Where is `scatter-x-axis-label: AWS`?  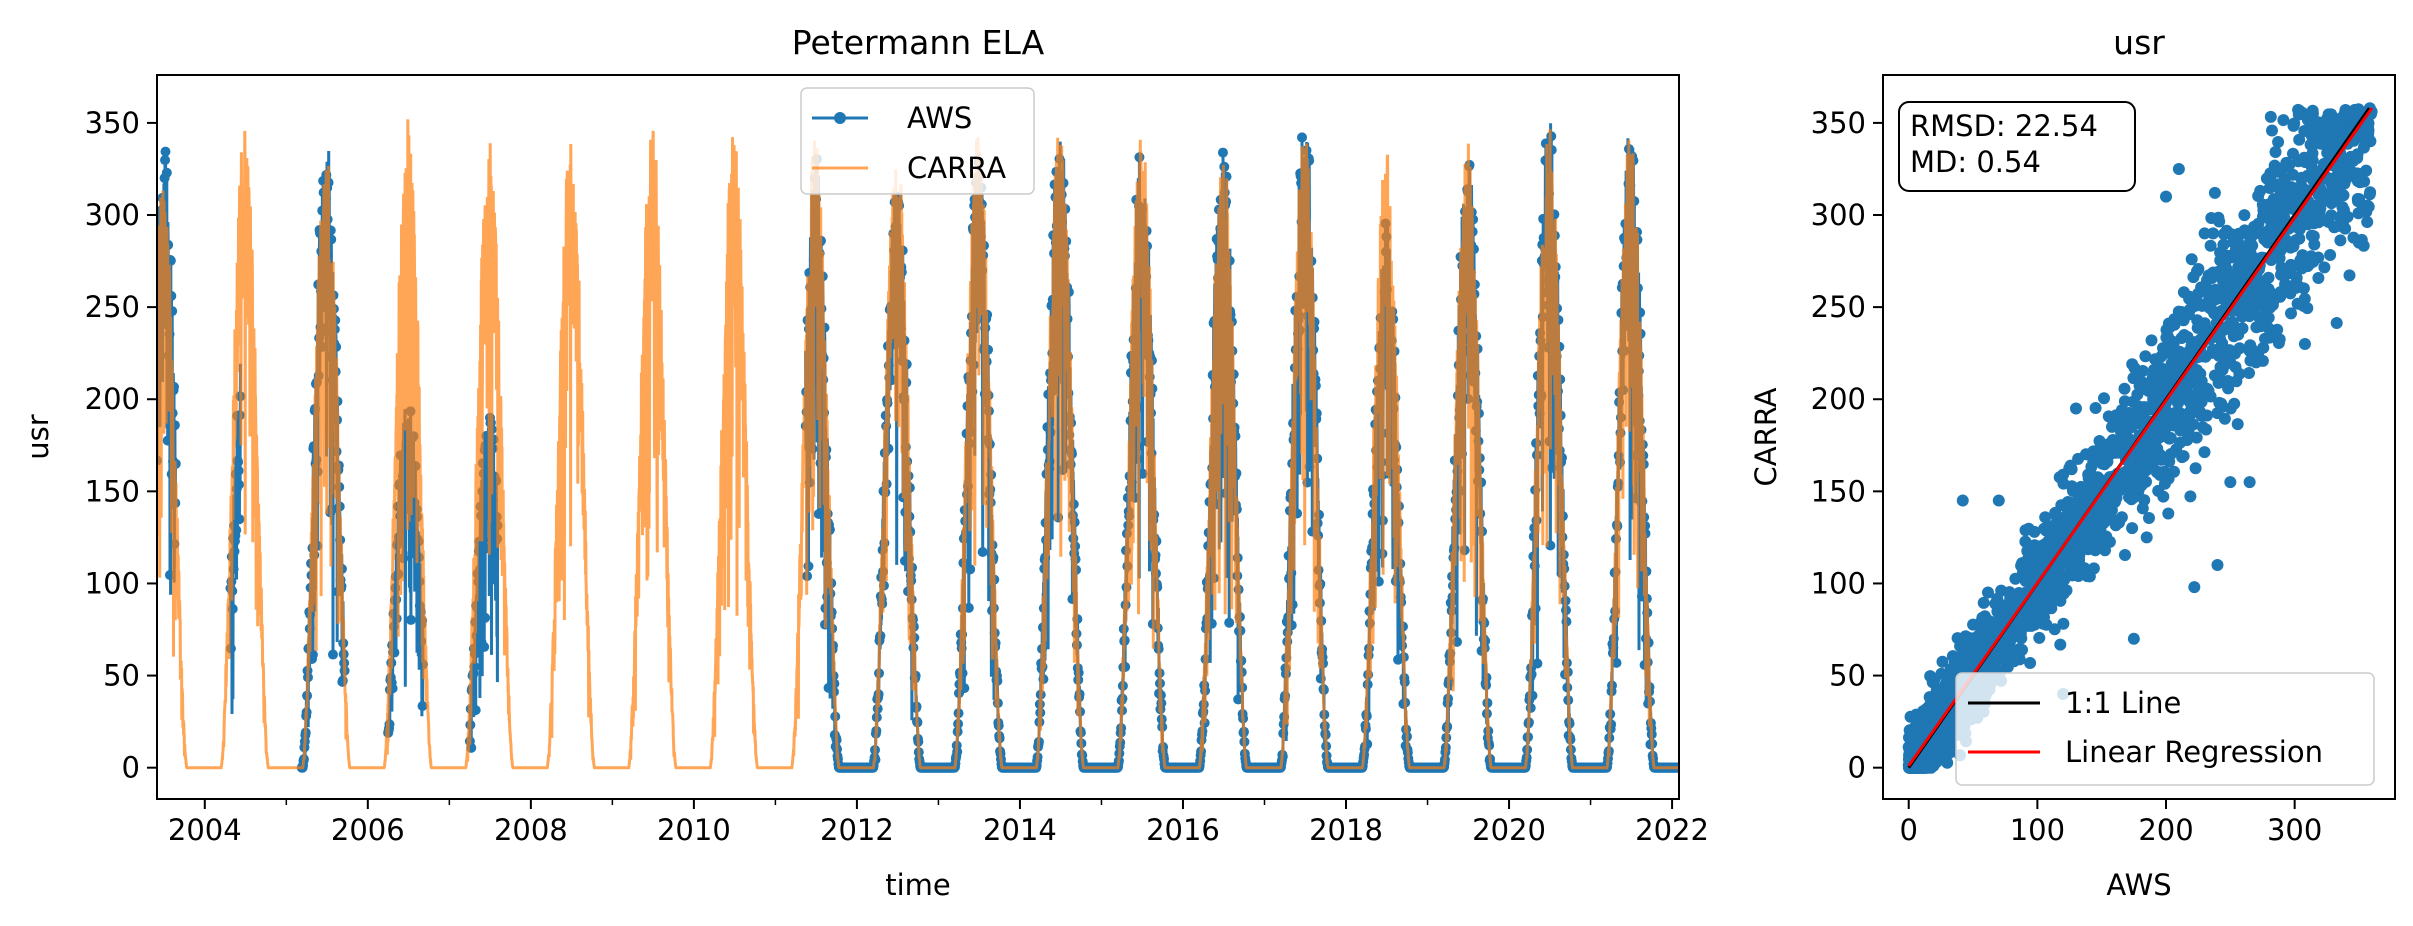 scatter-x-axis-label: AWS is located at coordinates (2138, 885).